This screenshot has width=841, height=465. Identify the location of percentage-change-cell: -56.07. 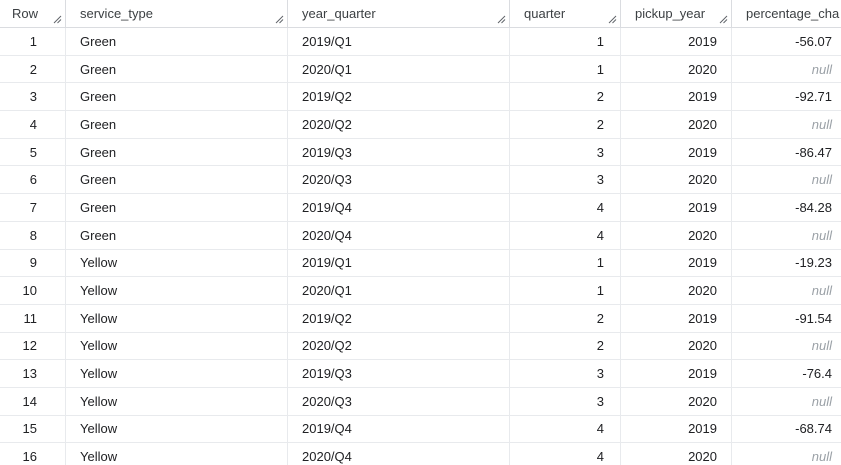
(786, 41).